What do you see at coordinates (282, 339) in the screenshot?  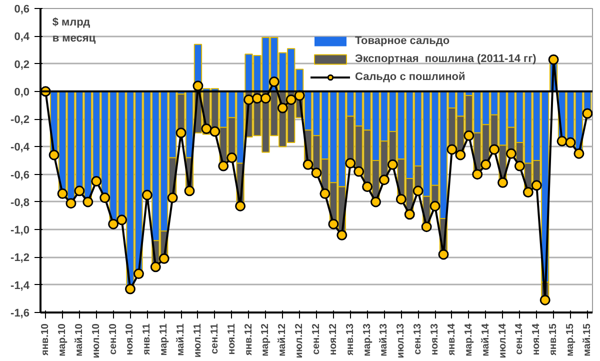 I see `x-tick-label: май.12` at bounding box center [282, 339].